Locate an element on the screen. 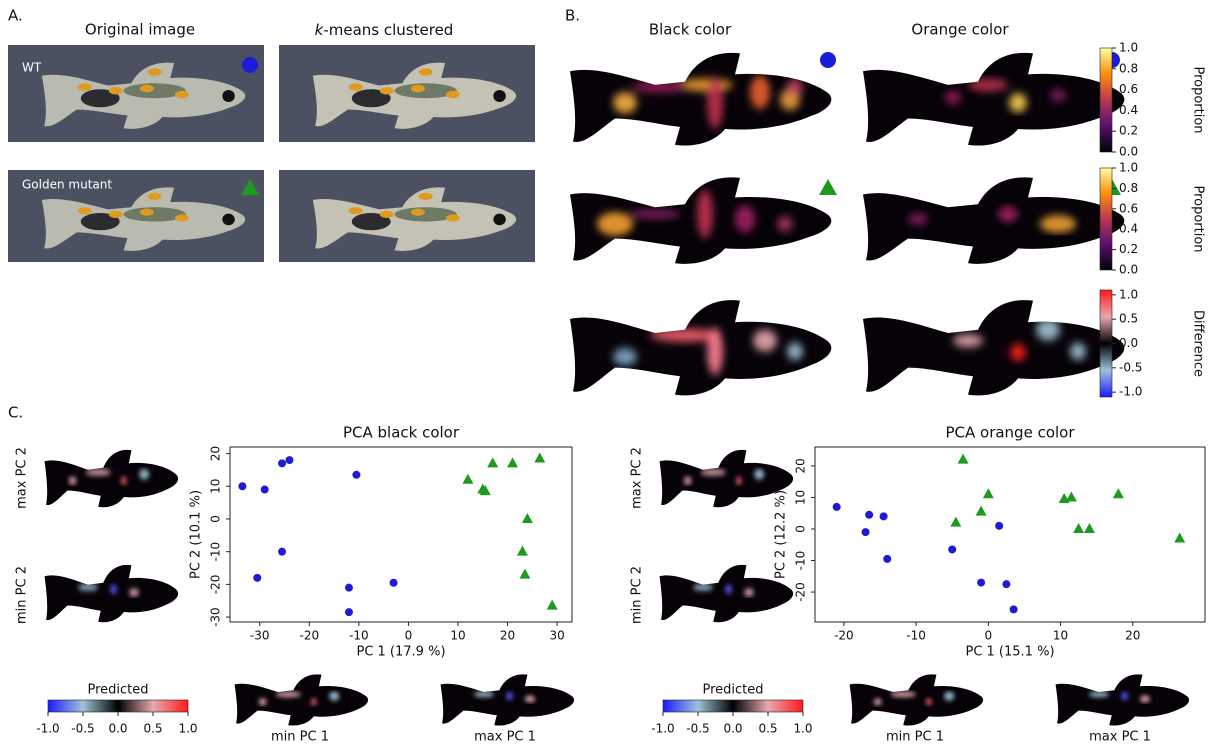 Image resolution: width=1214 pixels, height=750 pixels. colorbar-tick-label: -0.5 is located at coordinates (1130, 367).